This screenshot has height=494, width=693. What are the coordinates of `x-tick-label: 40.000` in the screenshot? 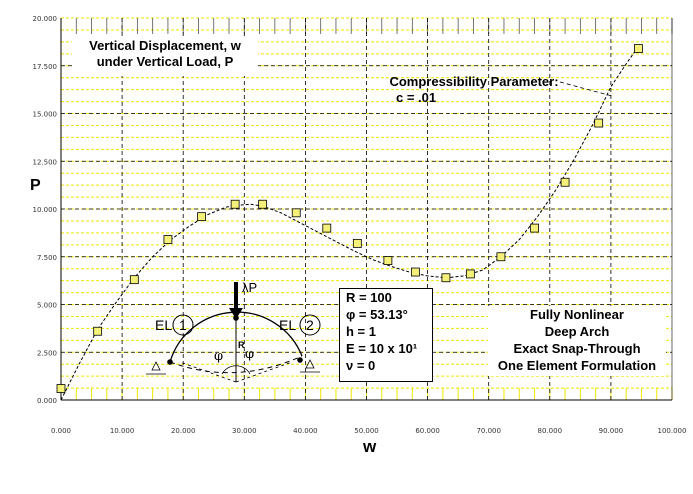 It's located at (305, 431).